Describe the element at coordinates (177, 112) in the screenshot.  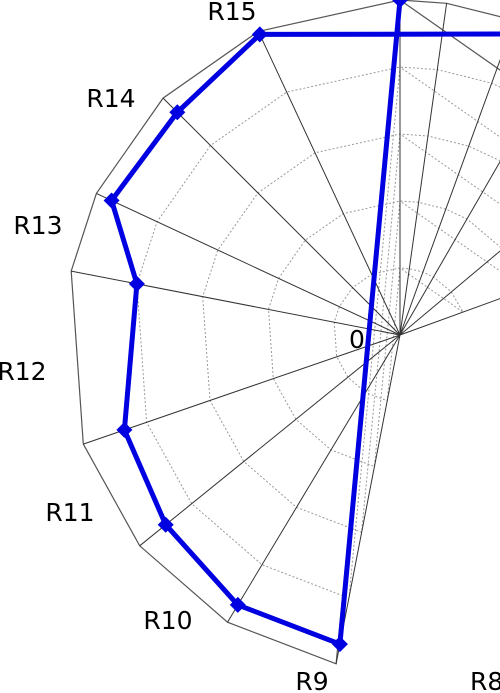
I see `radar-point-r14` at that location.